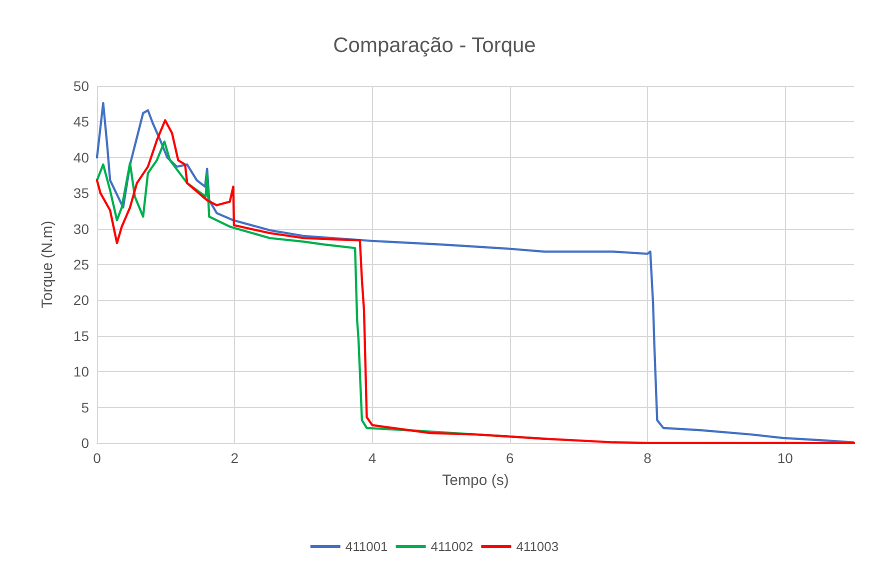 The image size is (869, 566). I want to click on y-tick-label: 45, so click(81, 122).